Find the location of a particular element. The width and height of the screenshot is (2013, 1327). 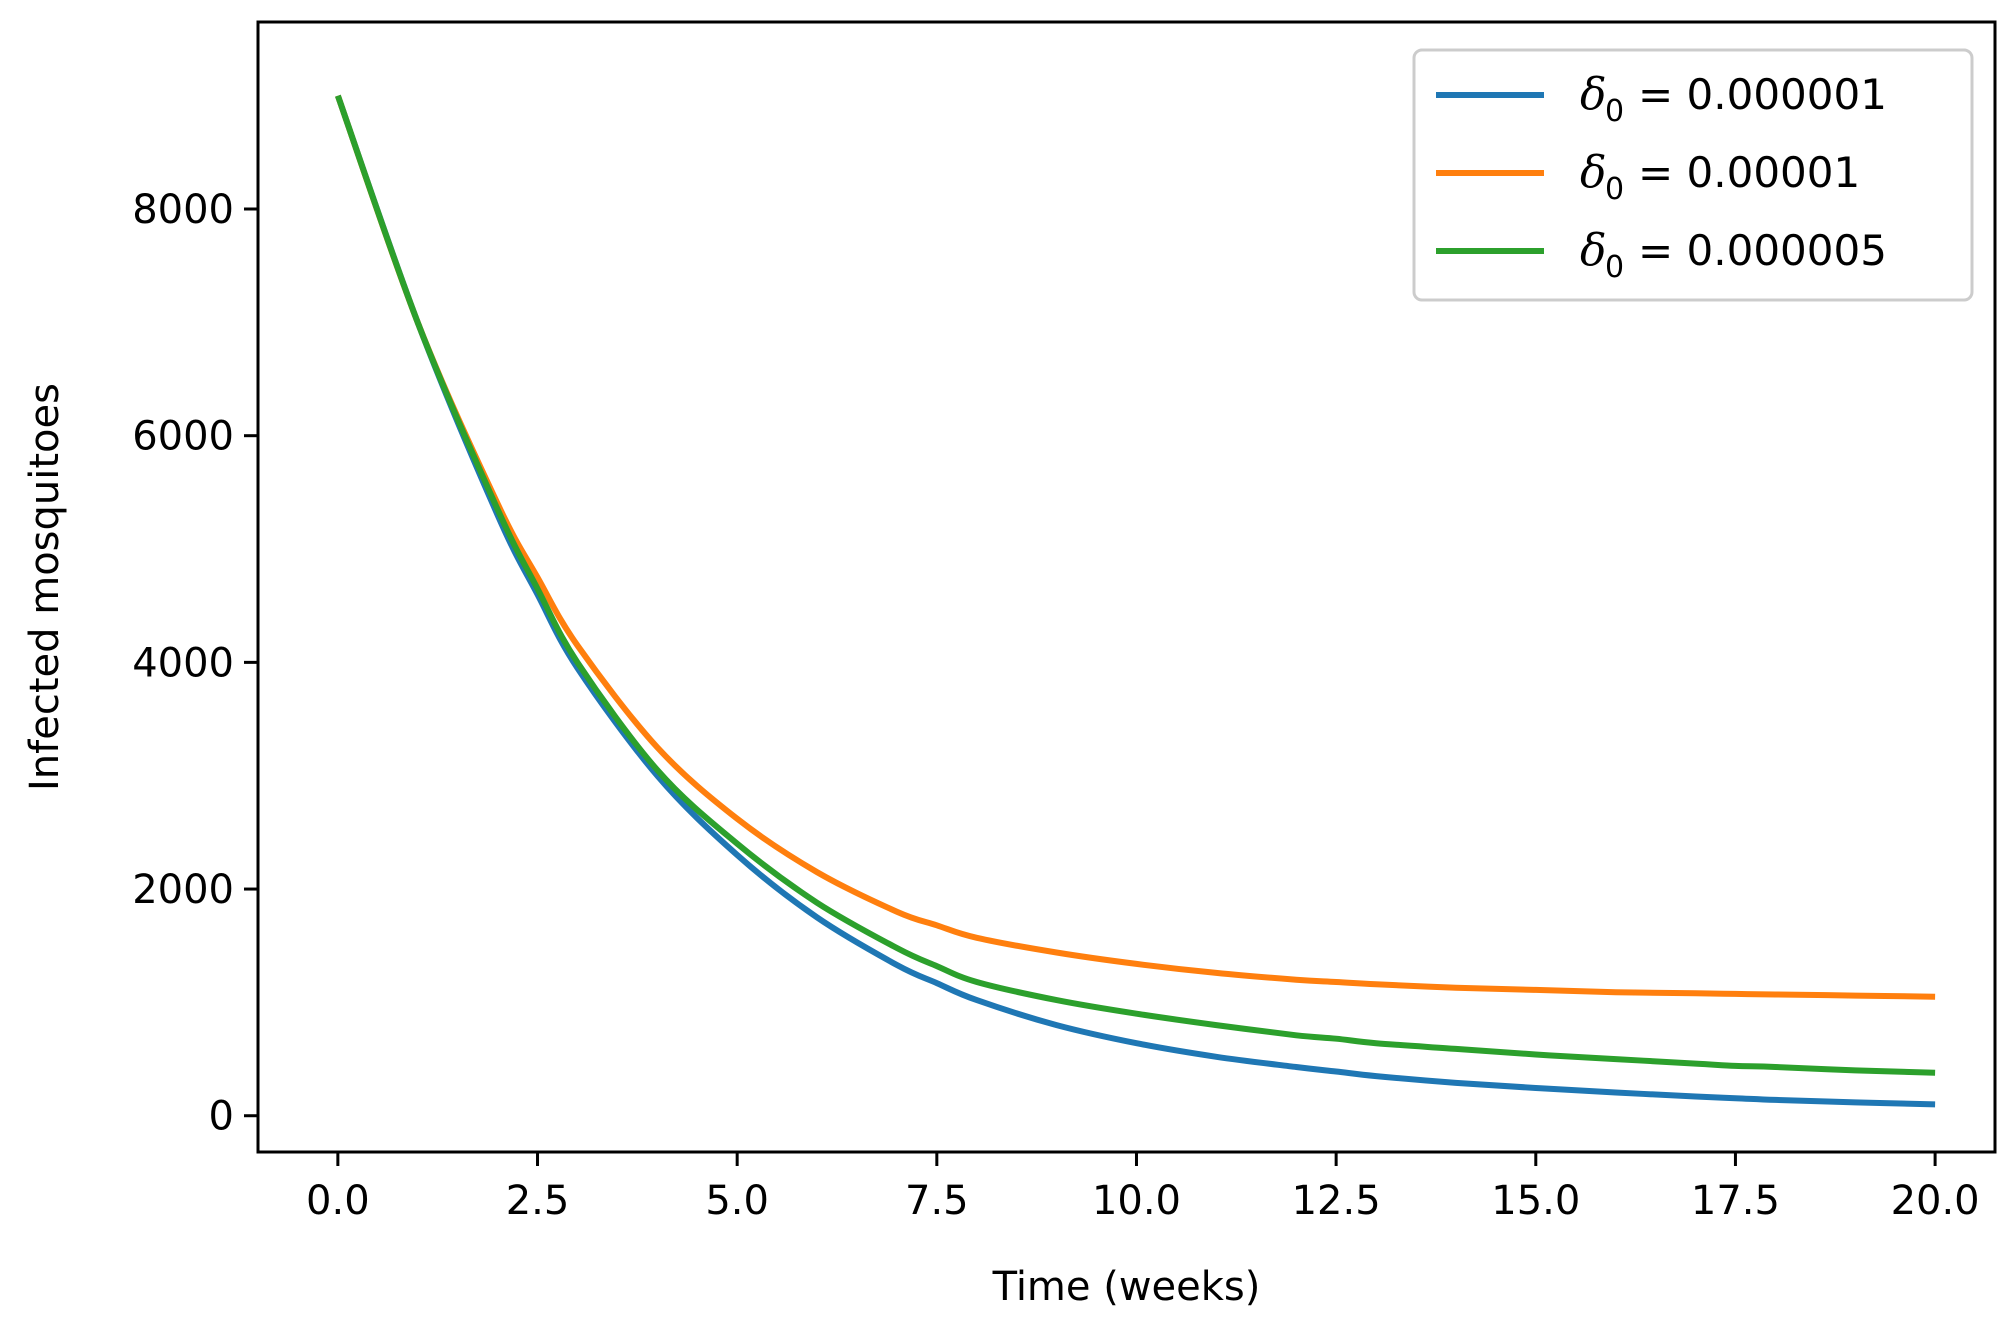

legend-entry: δ0 = 0.00001 is located at coordinates (1720, 177).